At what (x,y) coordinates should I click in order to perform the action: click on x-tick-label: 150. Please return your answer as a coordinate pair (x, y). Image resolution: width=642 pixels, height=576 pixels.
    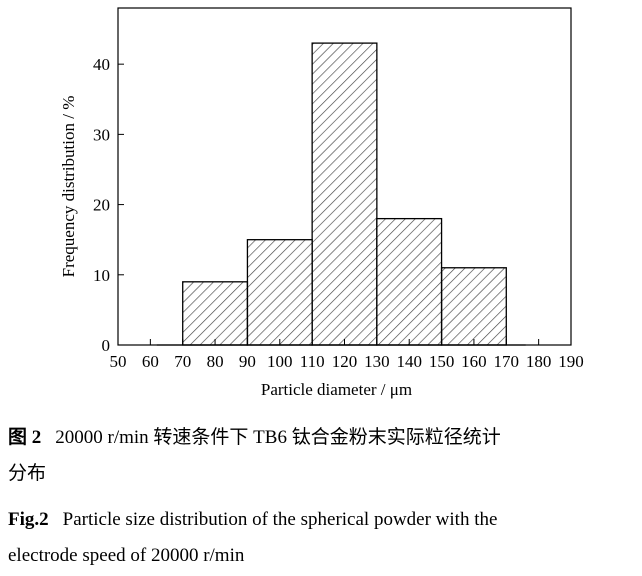
    Looking at the image, I should click on (442, 361).